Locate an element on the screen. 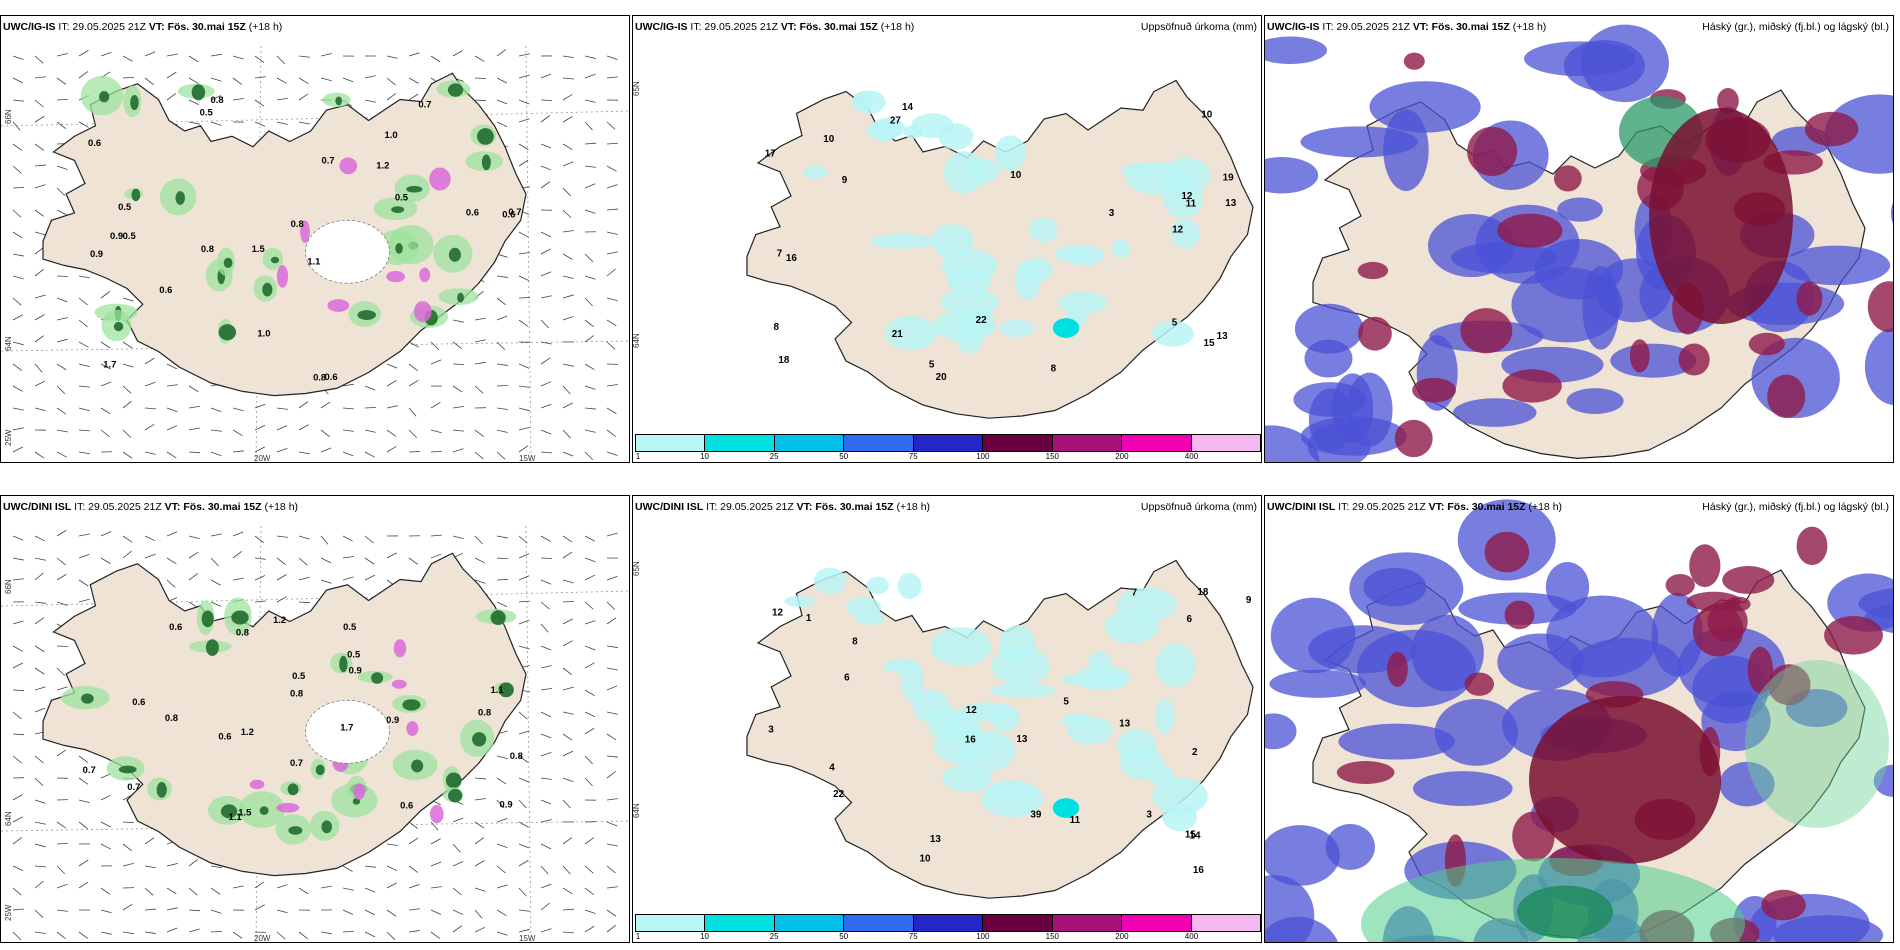 This screenshot has height=950, width=1900. precip-value-label: 6 is located at coordinates (1189, 619).